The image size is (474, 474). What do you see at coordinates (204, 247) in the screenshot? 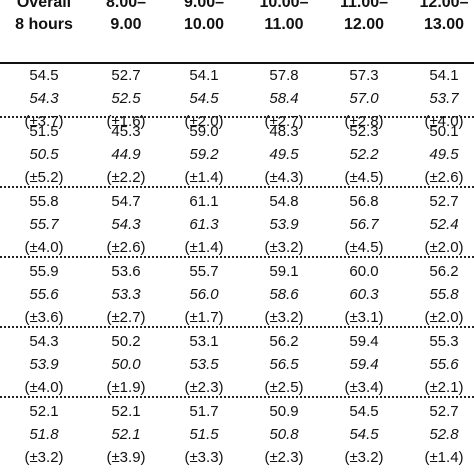
I see `cell-std-dev: (±1.4)` at bounding box center [204, 247].